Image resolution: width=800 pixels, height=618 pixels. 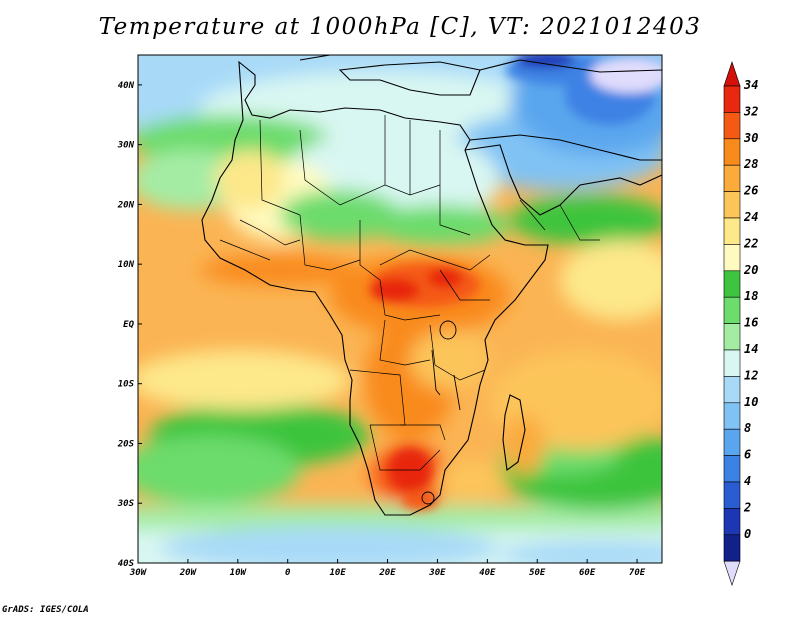 What do you see at coordinates (750, 191) in the screenshot?
I see `colorbar-label: 26` at bounding box center [750, 191].